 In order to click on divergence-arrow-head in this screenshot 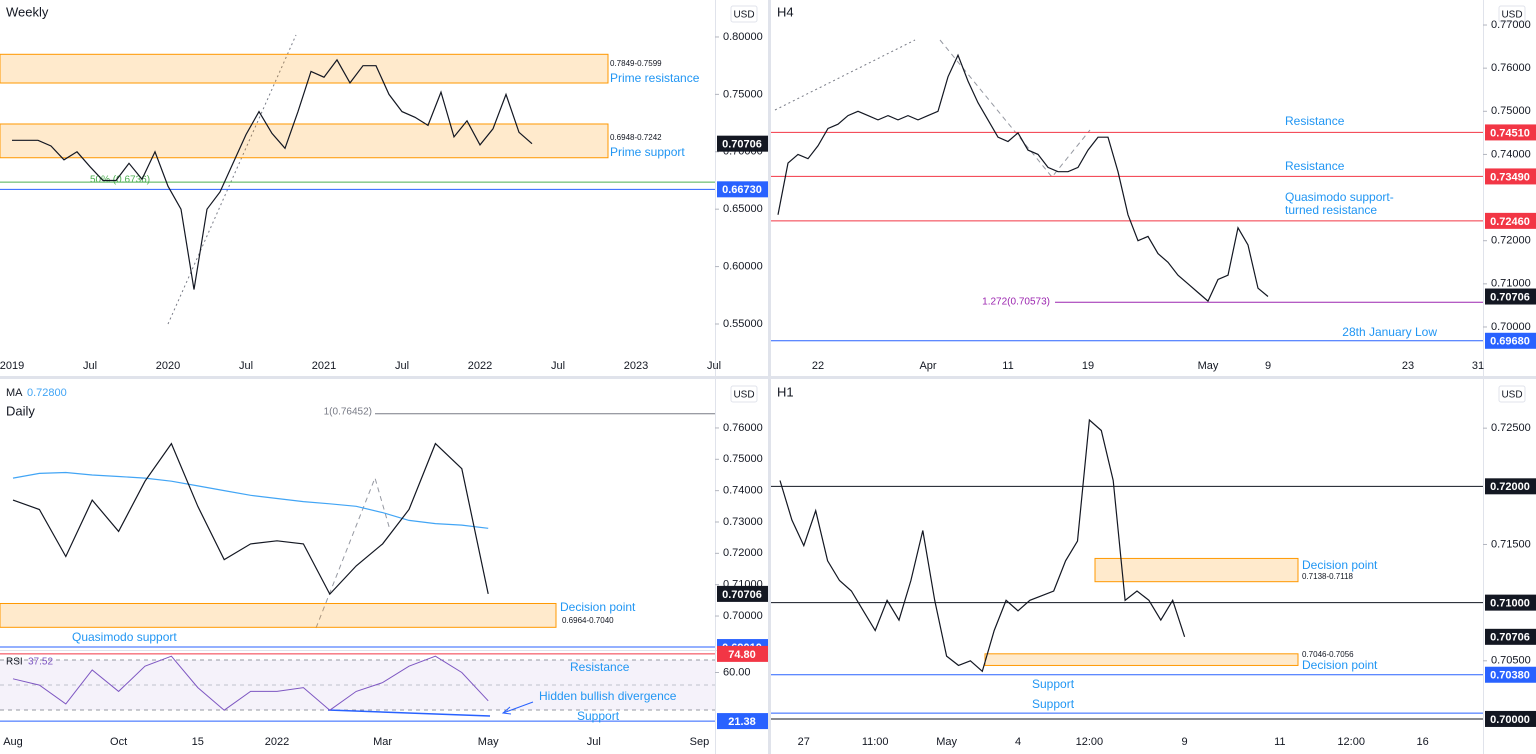, I will do `click(506, 710)`.